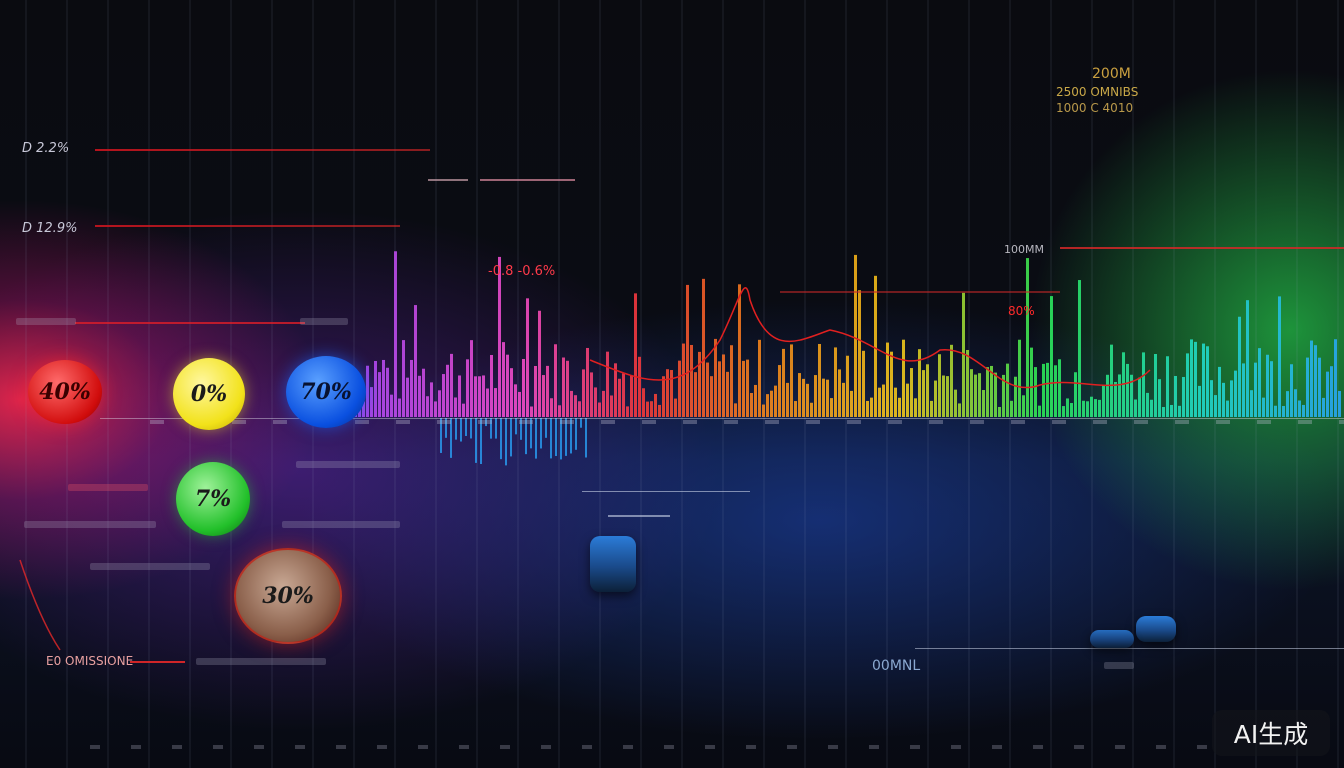 This screenshot has height=768, width=1344. I want to click on indicator-yellow: 0%, so click(209, 394).